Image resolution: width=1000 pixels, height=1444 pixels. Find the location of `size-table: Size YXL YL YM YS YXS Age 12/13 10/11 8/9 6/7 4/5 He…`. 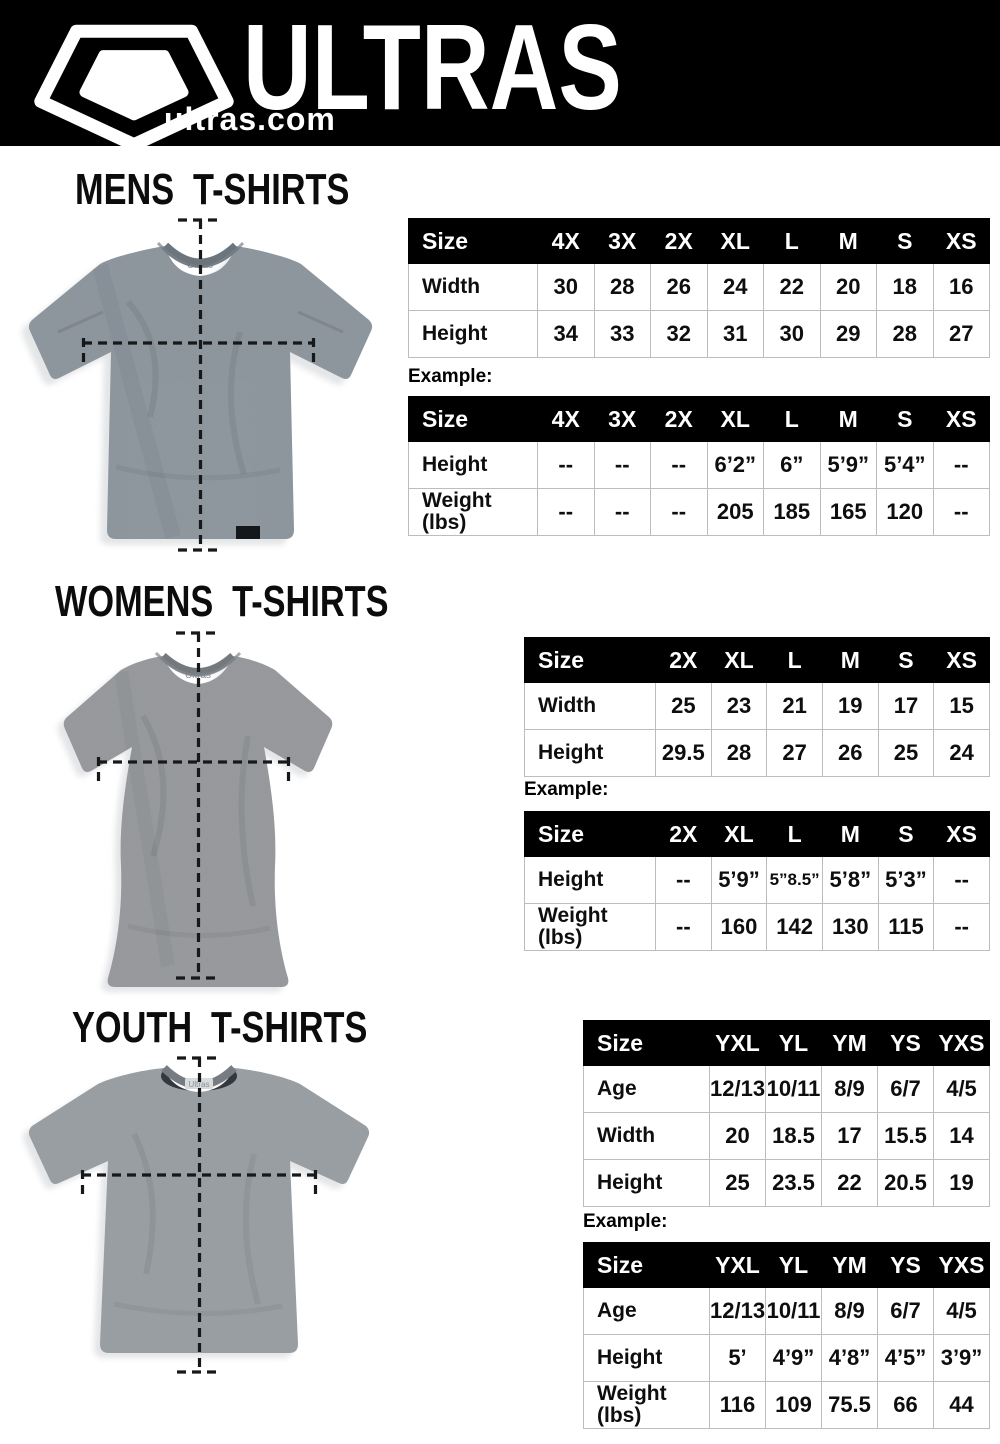

size-table: Size YXL YL YM YS YXS Age 12/13 10/11 8/9 6/7 4/5 He… is located at coordinates (786, 1335).